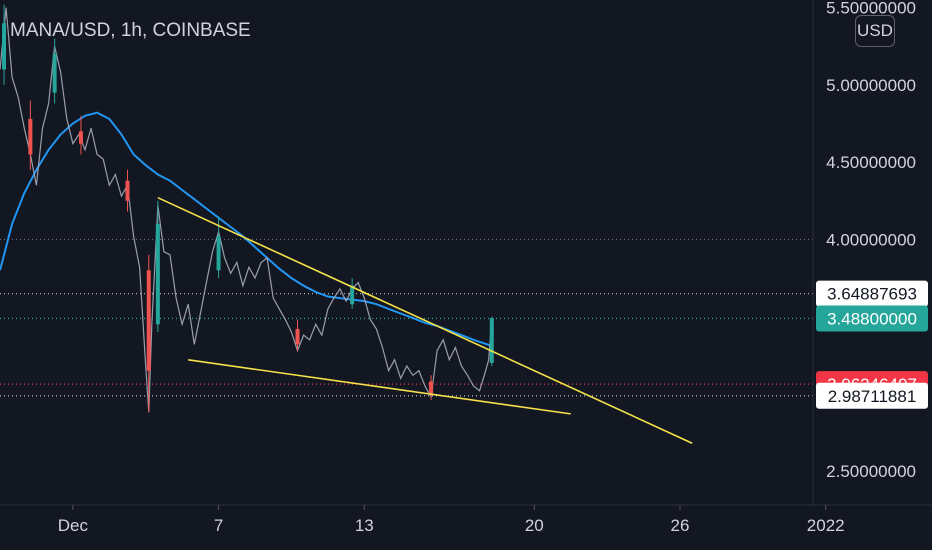 The height and width of the screenshot is (550, 932). Describe the element at coordinates (871, 239) in the screenshot. I see `y-tick-label-3: 4.00000000` at that location.